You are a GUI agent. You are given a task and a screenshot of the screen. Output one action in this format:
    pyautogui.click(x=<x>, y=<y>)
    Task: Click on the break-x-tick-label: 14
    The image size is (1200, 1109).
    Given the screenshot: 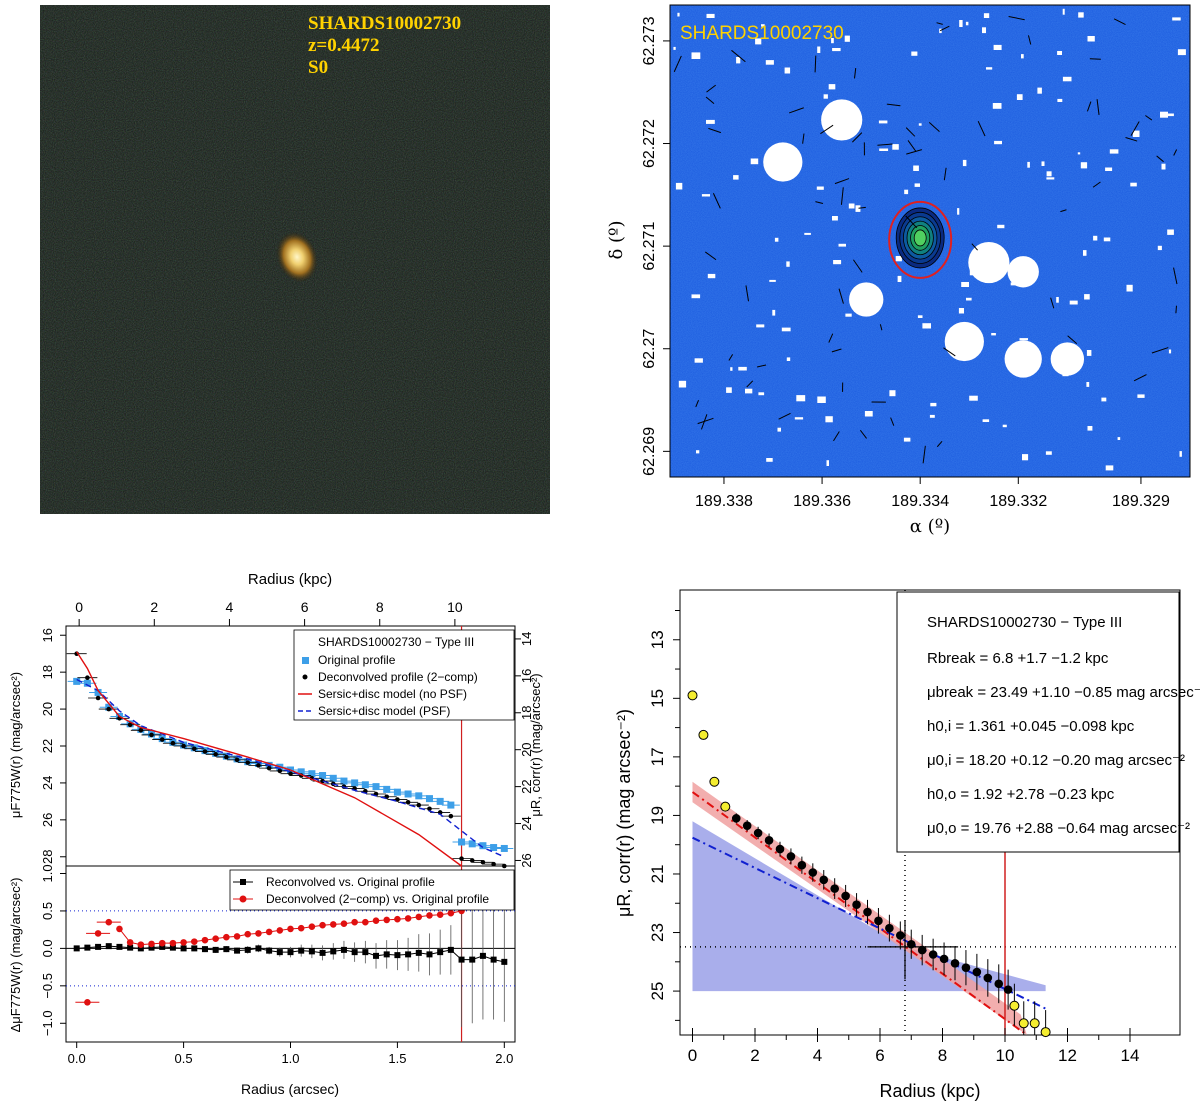 What is the action you would take?
    pyautogui.click(x=1130, y=1055)
    